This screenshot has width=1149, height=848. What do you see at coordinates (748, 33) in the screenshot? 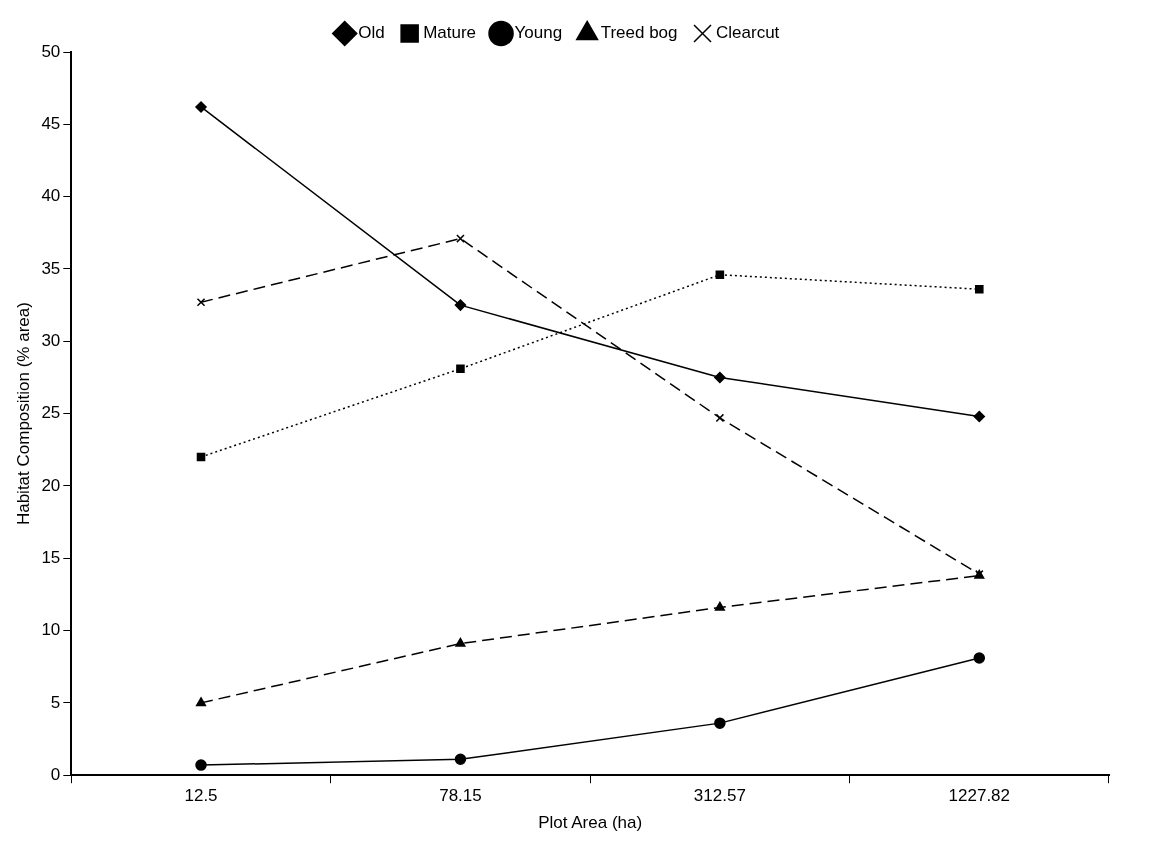
I see `legend-label: Clearcut` at bounding box center [748, 33].